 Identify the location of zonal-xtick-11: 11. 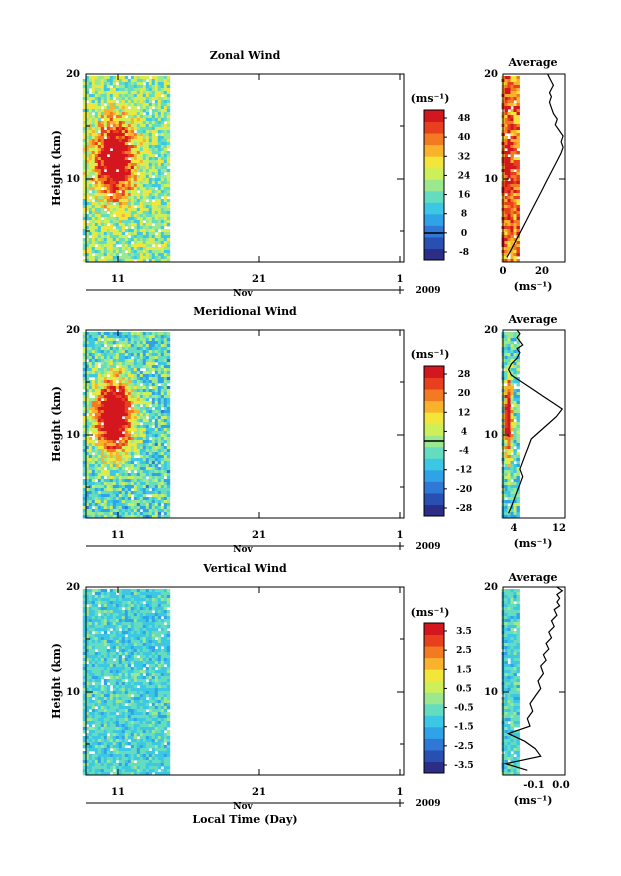
(118, 279).